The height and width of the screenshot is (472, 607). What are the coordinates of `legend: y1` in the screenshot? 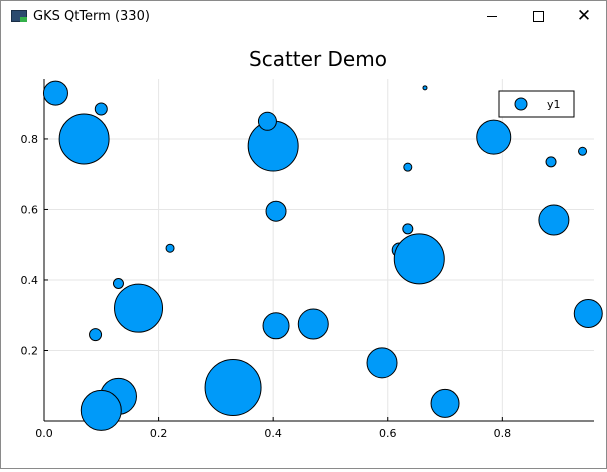 It's located at (536, 104).